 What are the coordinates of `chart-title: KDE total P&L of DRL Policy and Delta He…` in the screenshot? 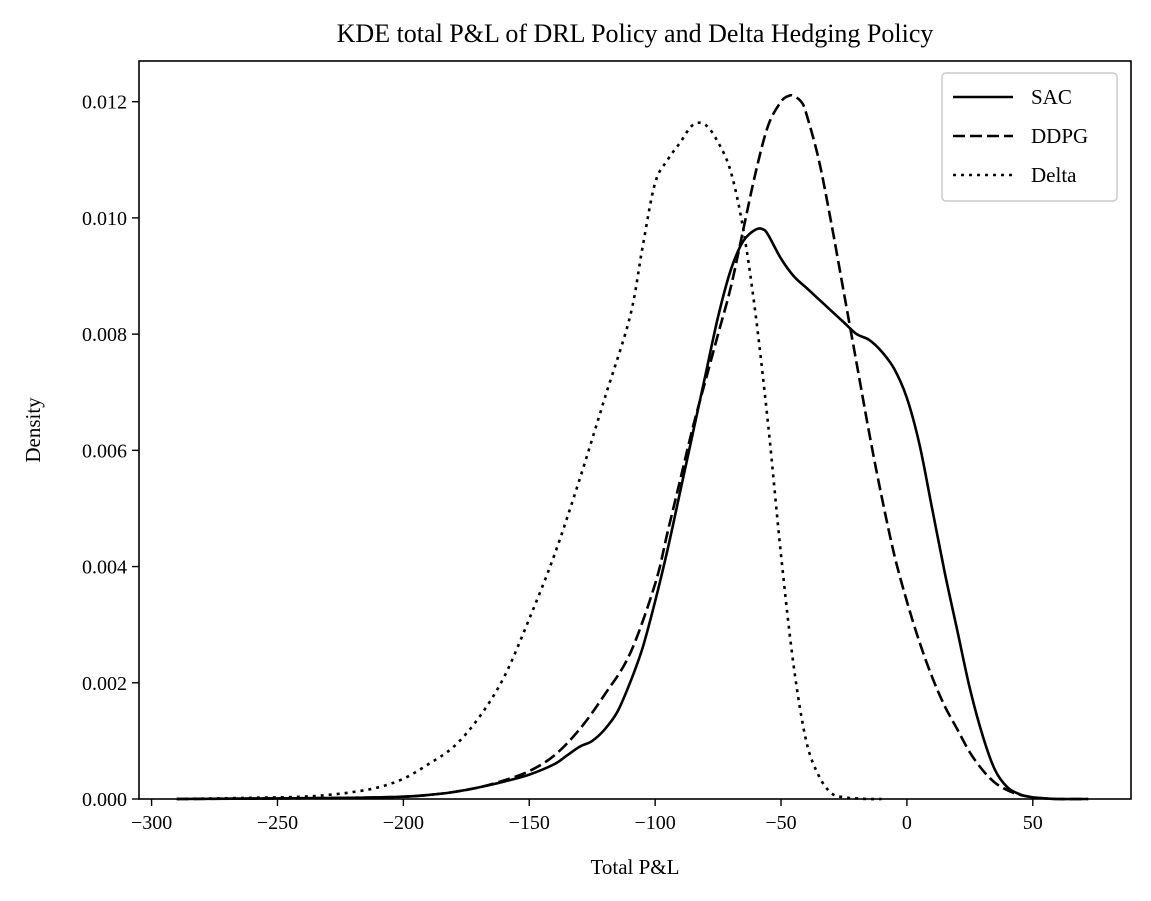 It's located at (635, 33).